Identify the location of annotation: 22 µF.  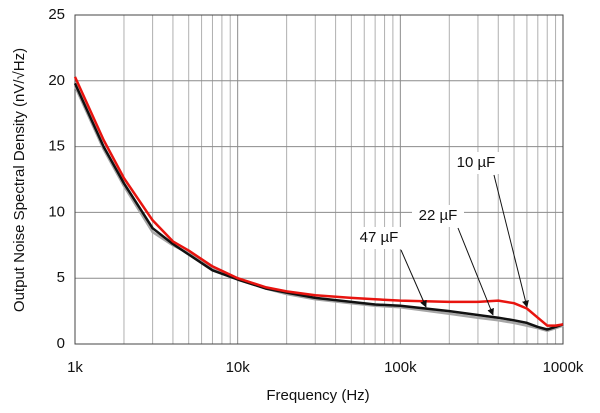
(438, 215).